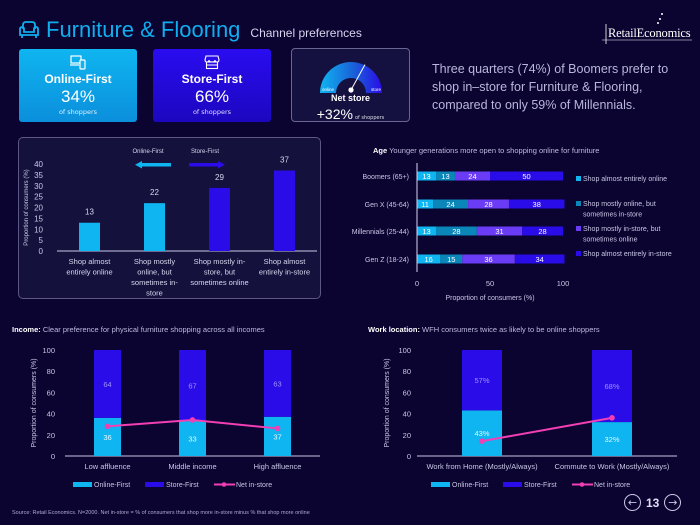 Image resolution: width=700 pixels, height=525 pixels. I want to click on x-tick-label: sometimes in-, so click(154, 282).